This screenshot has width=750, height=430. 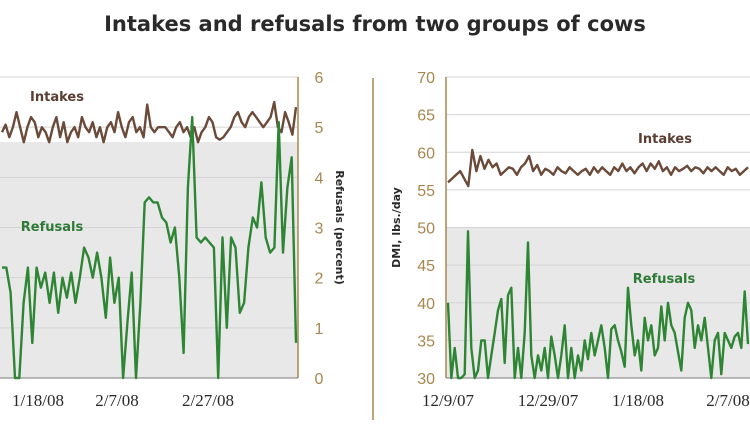 I want to click on y-tick-label: 70, so click(x=426, y=78).